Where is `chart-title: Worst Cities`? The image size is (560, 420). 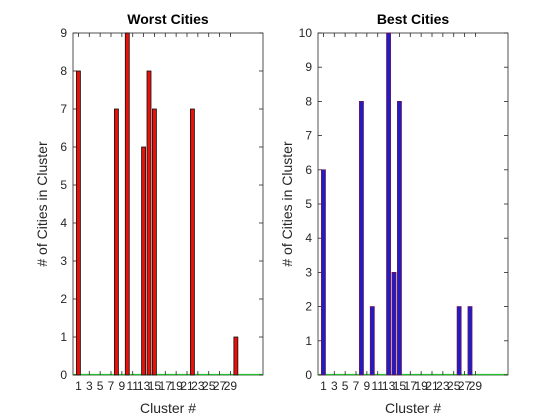 chart-title: Worst Cities is located at coordinates (168, 19).